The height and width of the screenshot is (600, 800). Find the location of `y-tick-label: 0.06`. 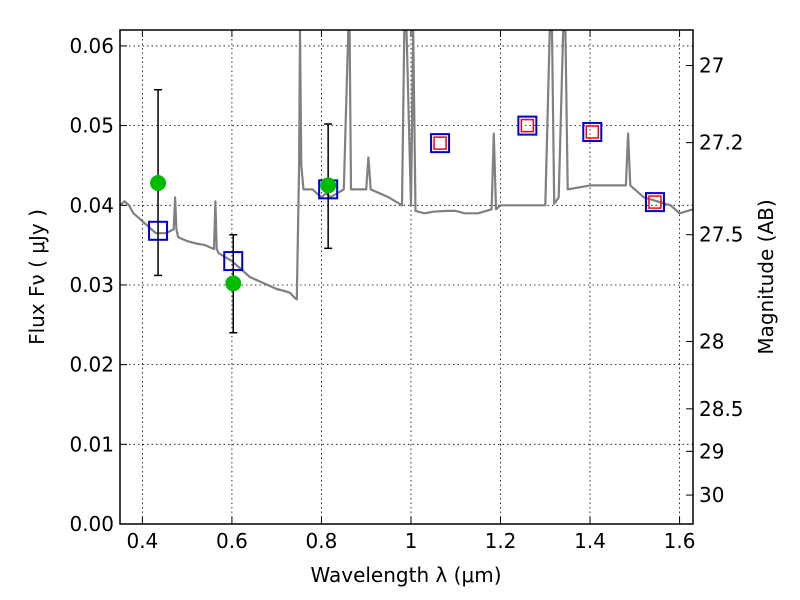

y-tick-label: 0.06 is located at coordinates (91, 46).